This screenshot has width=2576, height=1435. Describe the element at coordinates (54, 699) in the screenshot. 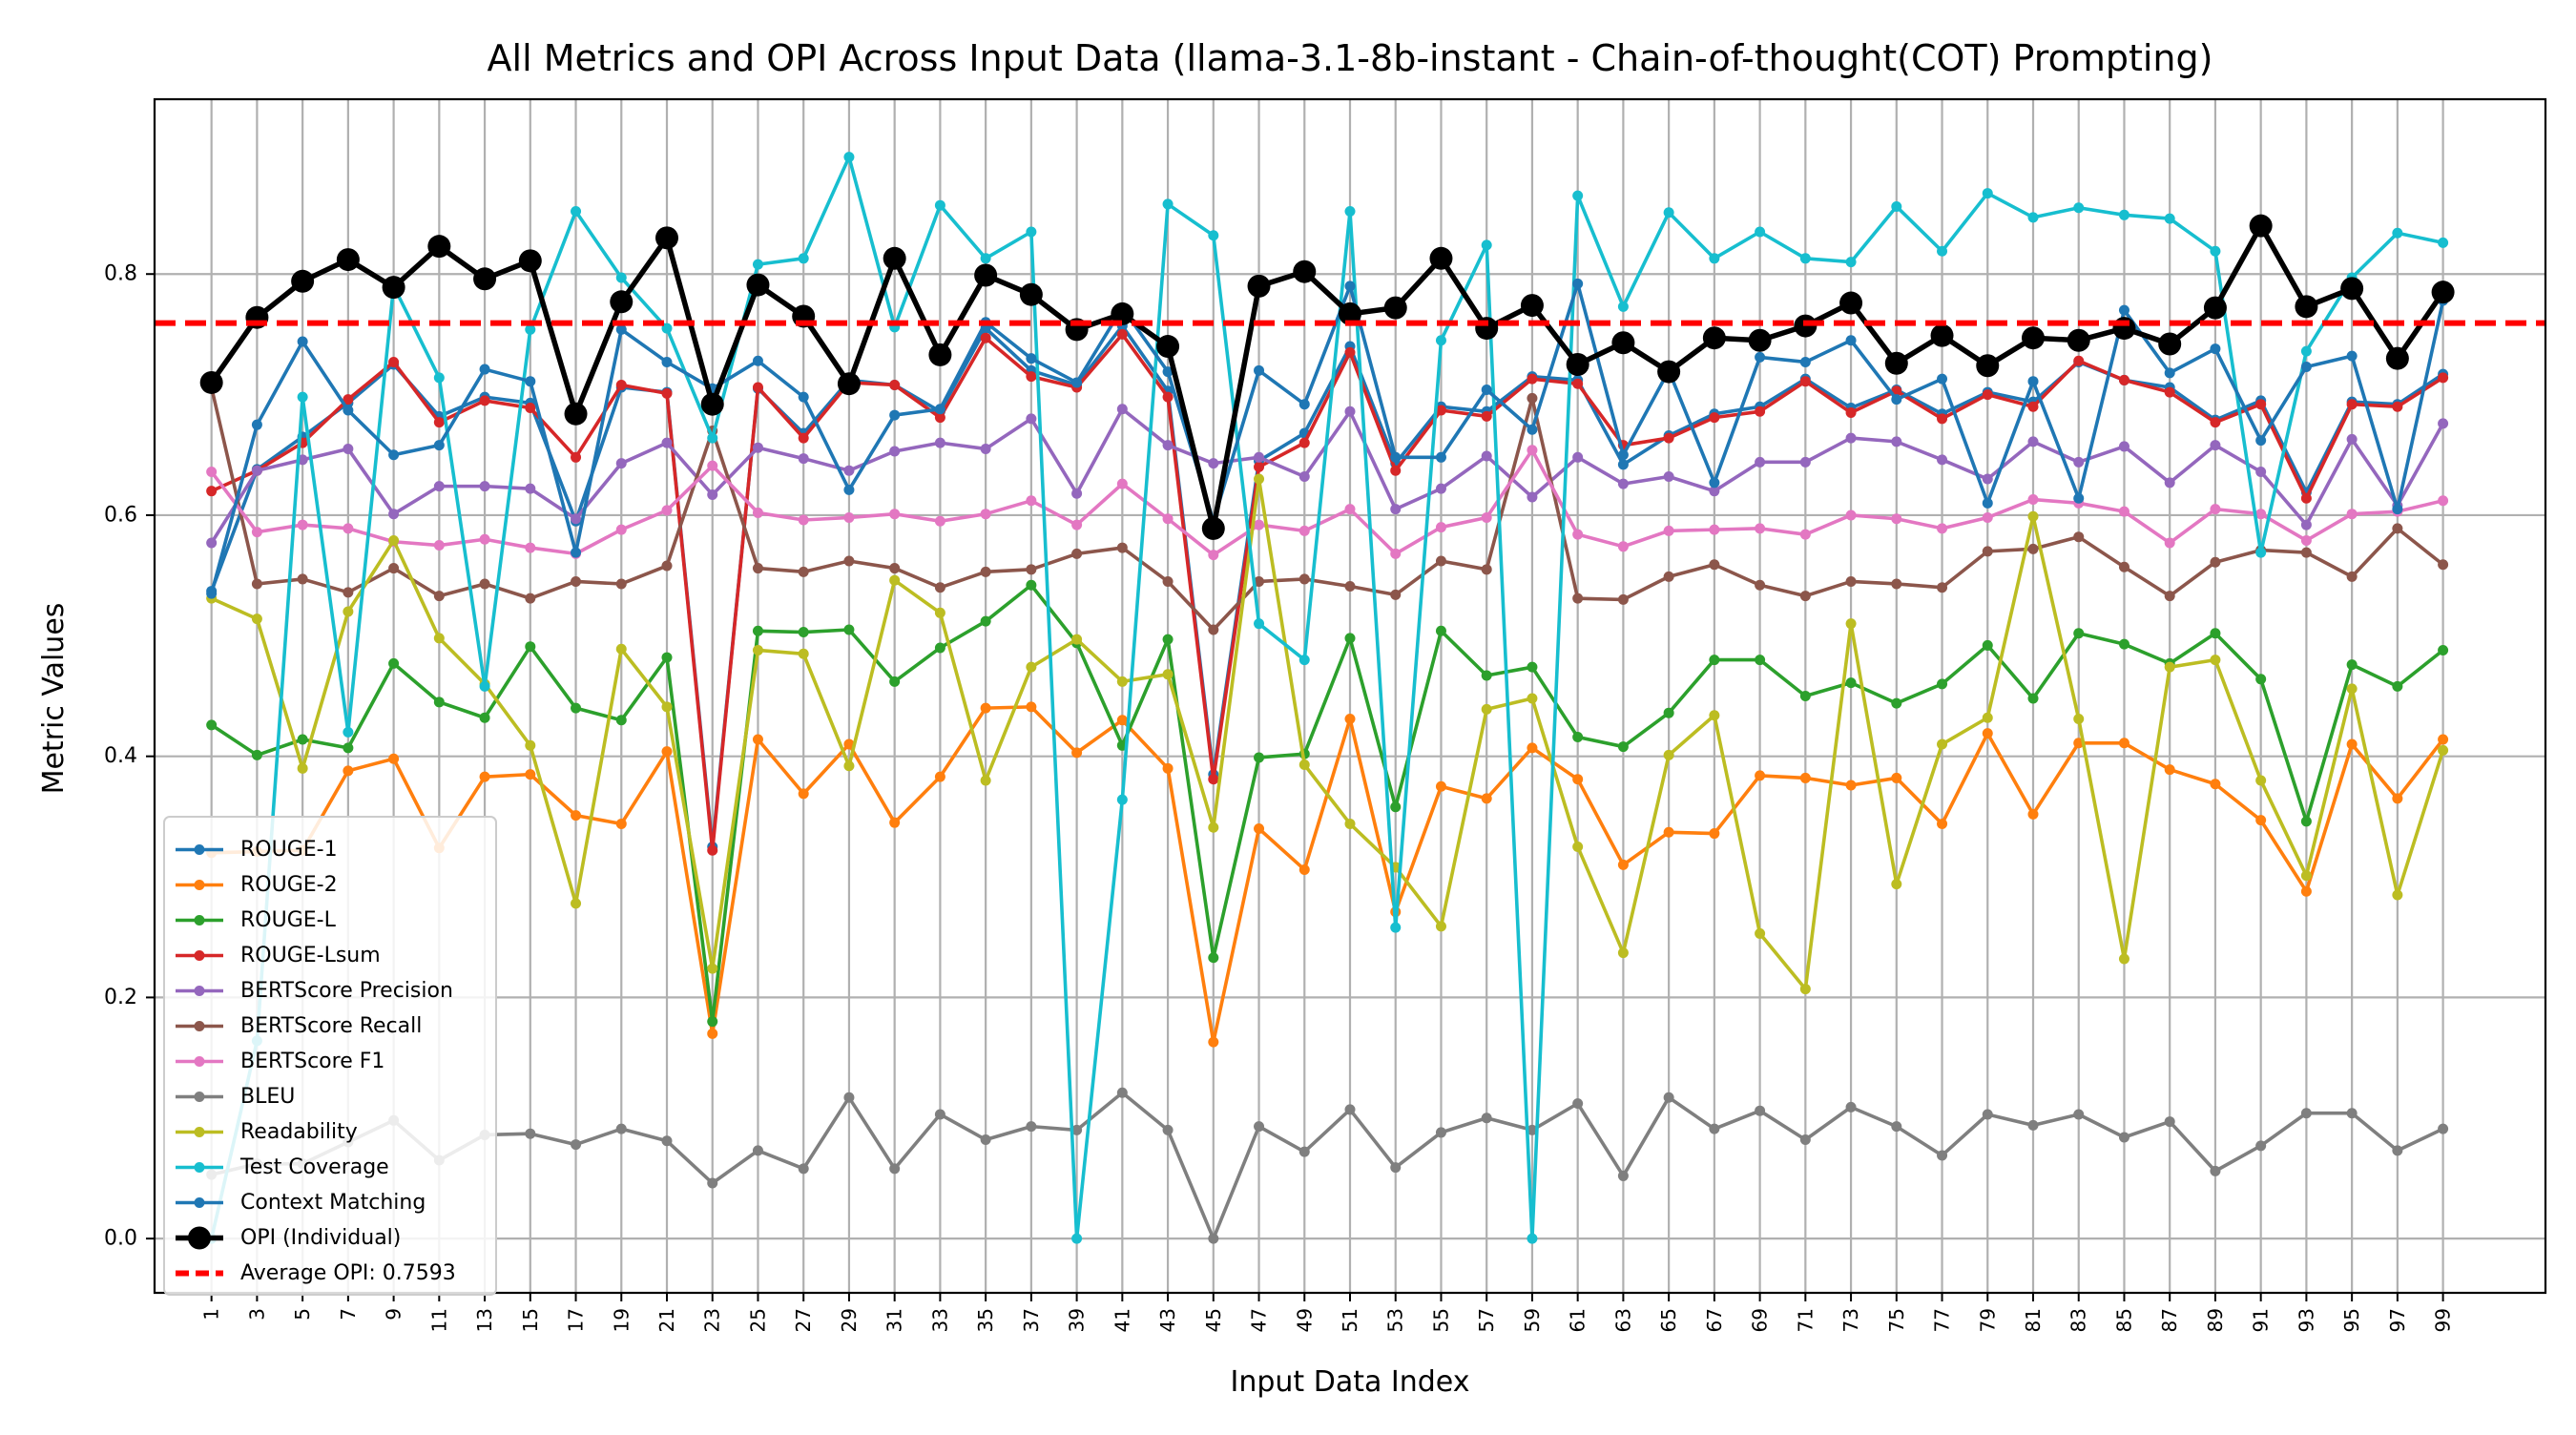

I see `y-axis-label: Metric Values` at that location.